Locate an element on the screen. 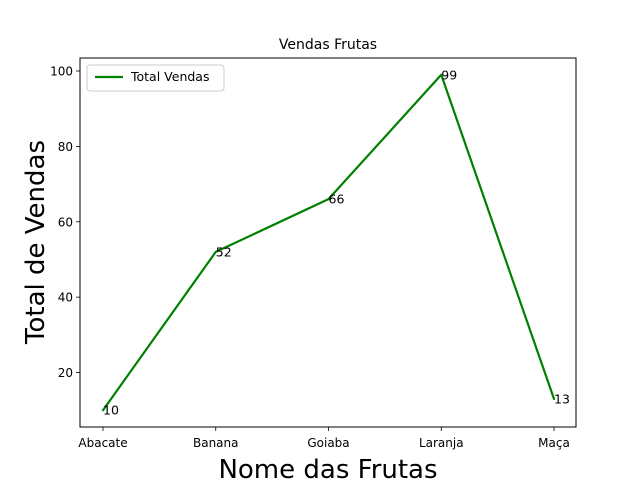 This screenshot has height=480, width=640. x-tick-label-banana: Banana is located at coordinates (216, 443).